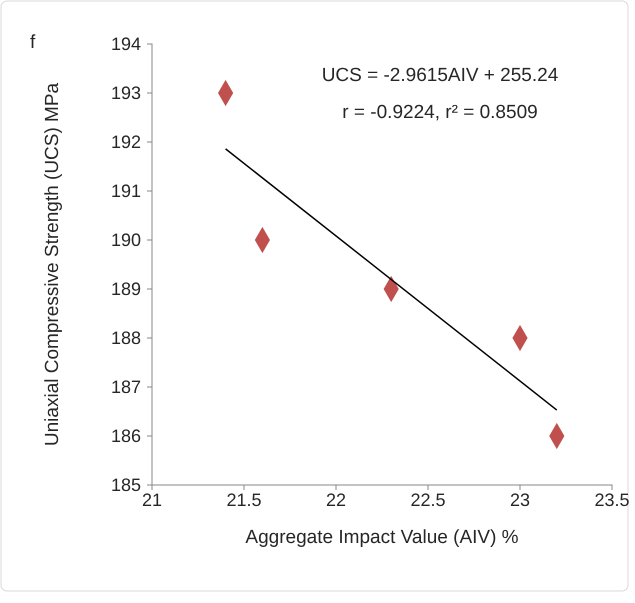  What do you see at coordinates (336, 500) in the screenshot?
I see `x-tick-label: 22` at bounding box center [336, 500].